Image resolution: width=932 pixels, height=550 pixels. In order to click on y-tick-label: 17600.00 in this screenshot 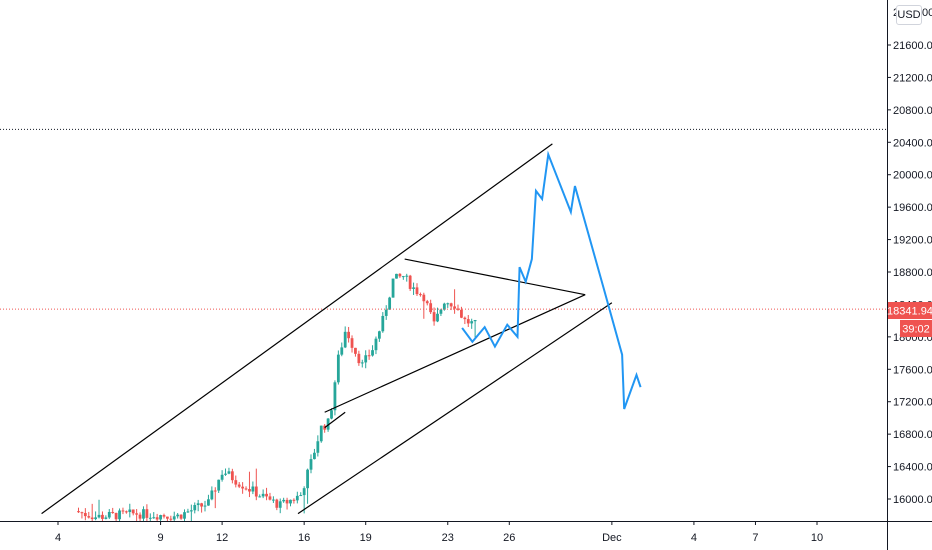, I will do `click(912, 370)`.